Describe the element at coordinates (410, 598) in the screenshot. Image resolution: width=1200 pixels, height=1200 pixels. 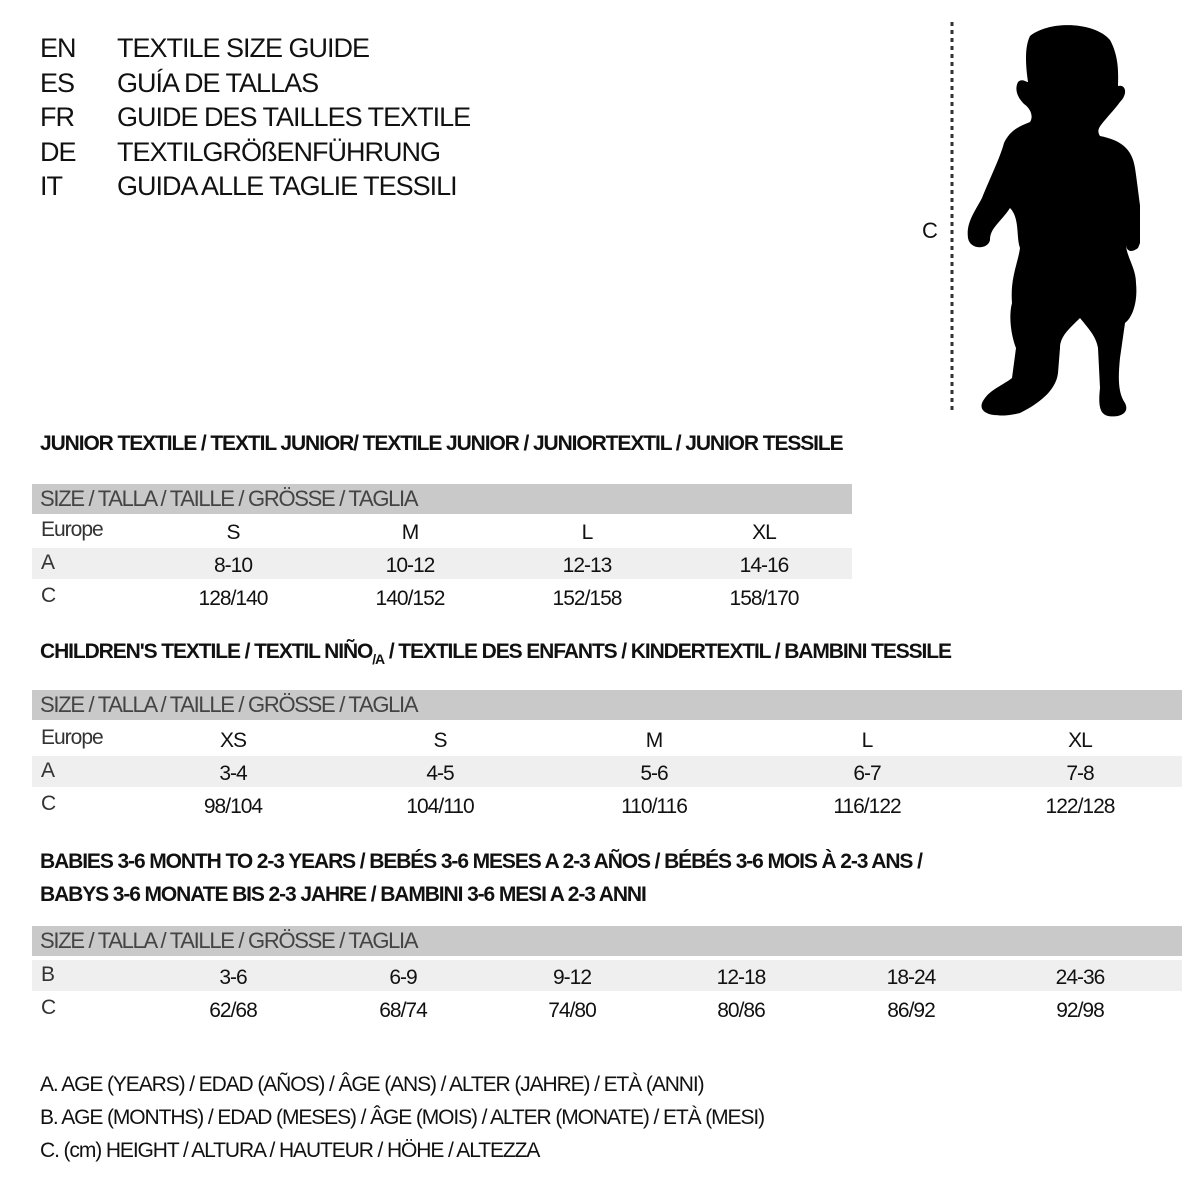
I see `table-cell: 140/152` at that location.